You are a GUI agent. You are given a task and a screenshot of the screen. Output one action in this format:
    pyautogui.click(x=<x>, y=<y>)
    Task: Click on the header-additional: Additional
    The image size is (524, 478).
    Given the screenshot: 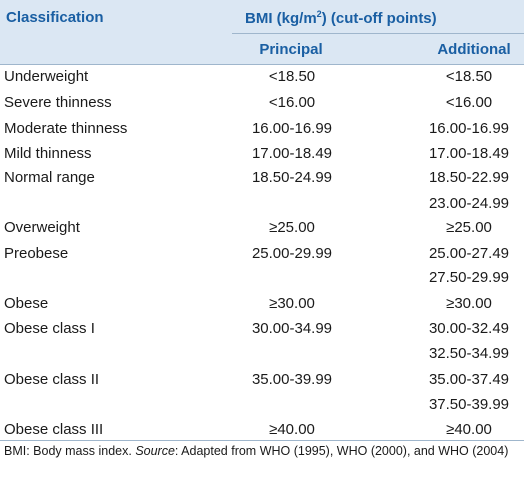 What is the action you would take?
    pyautogui.click(x=474, y=49)
    